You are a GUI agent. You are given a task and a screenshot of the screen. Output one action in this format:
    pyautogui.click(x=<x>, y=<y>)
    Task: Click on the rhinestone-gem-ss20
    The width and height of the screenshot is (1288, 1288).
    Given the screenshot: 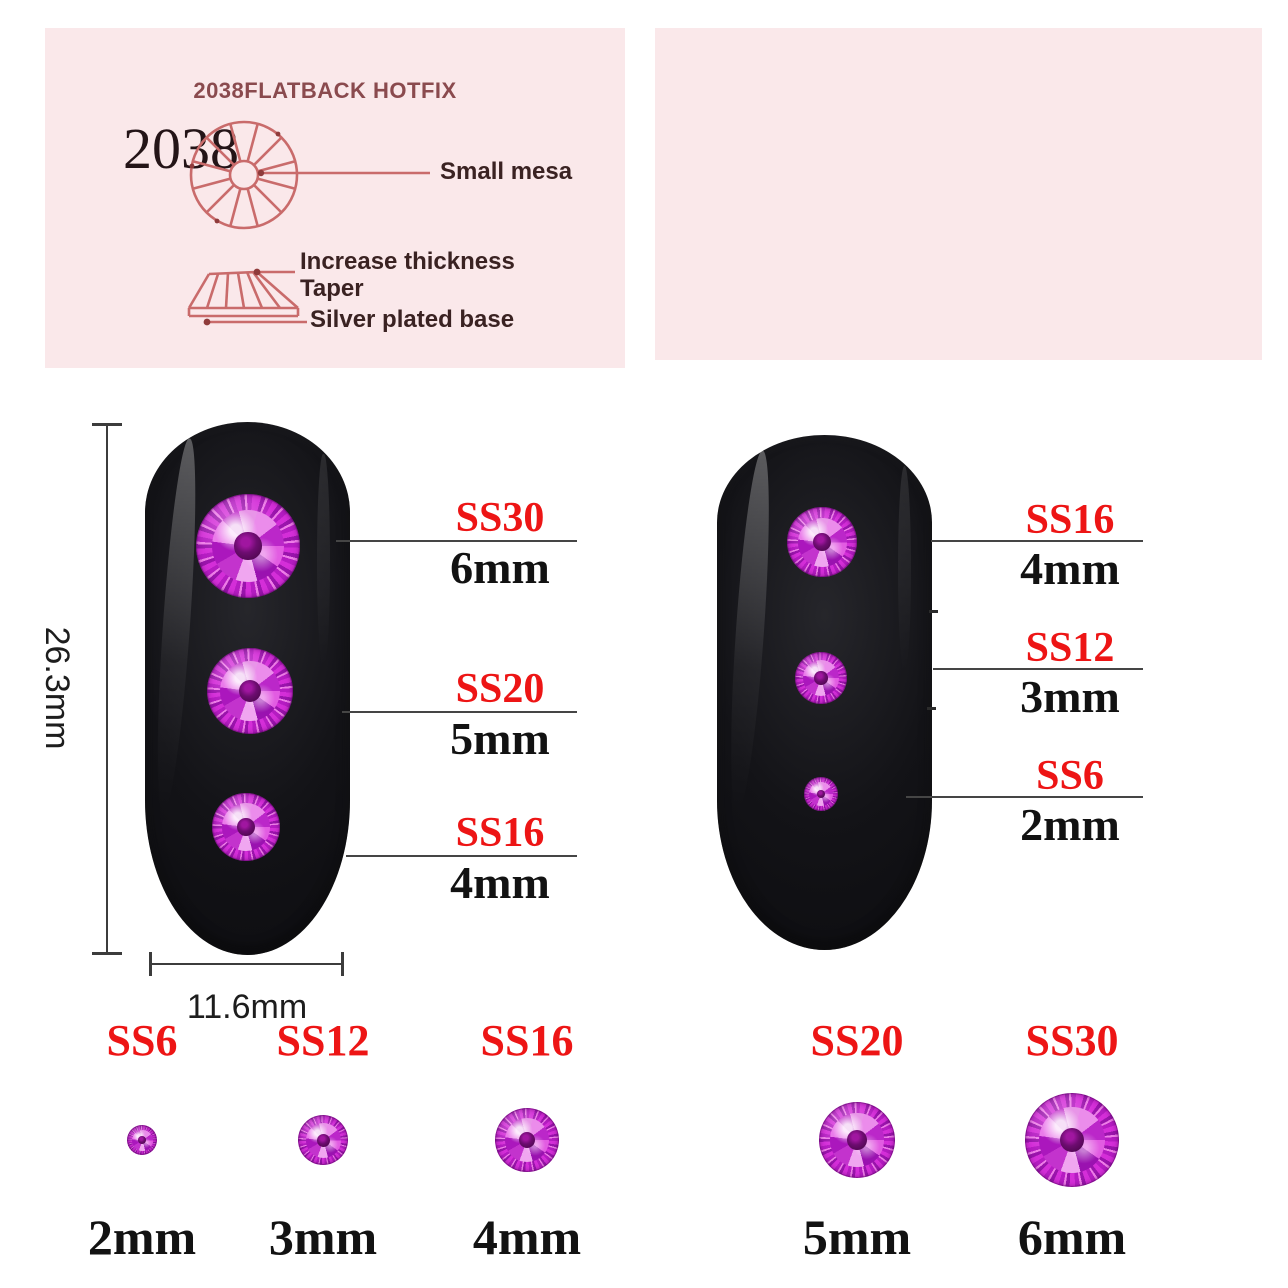 What is the action you would take?
    pyautogui.click(x=250, y=691)
    